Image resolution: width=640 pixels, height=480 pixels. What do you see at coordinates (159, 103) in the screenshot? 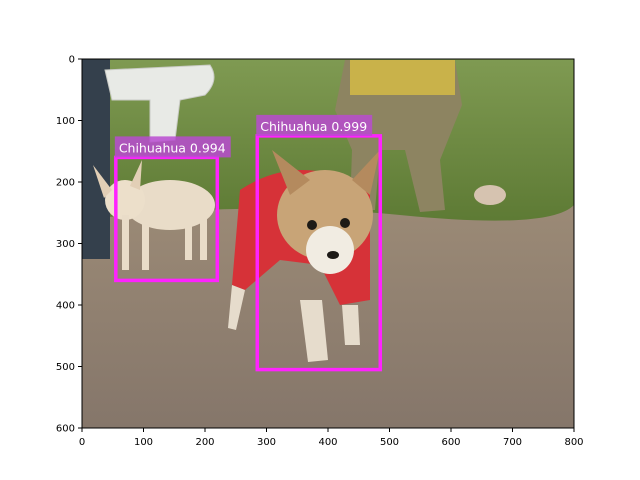
I see `chair` at bounding box center [159, 103].